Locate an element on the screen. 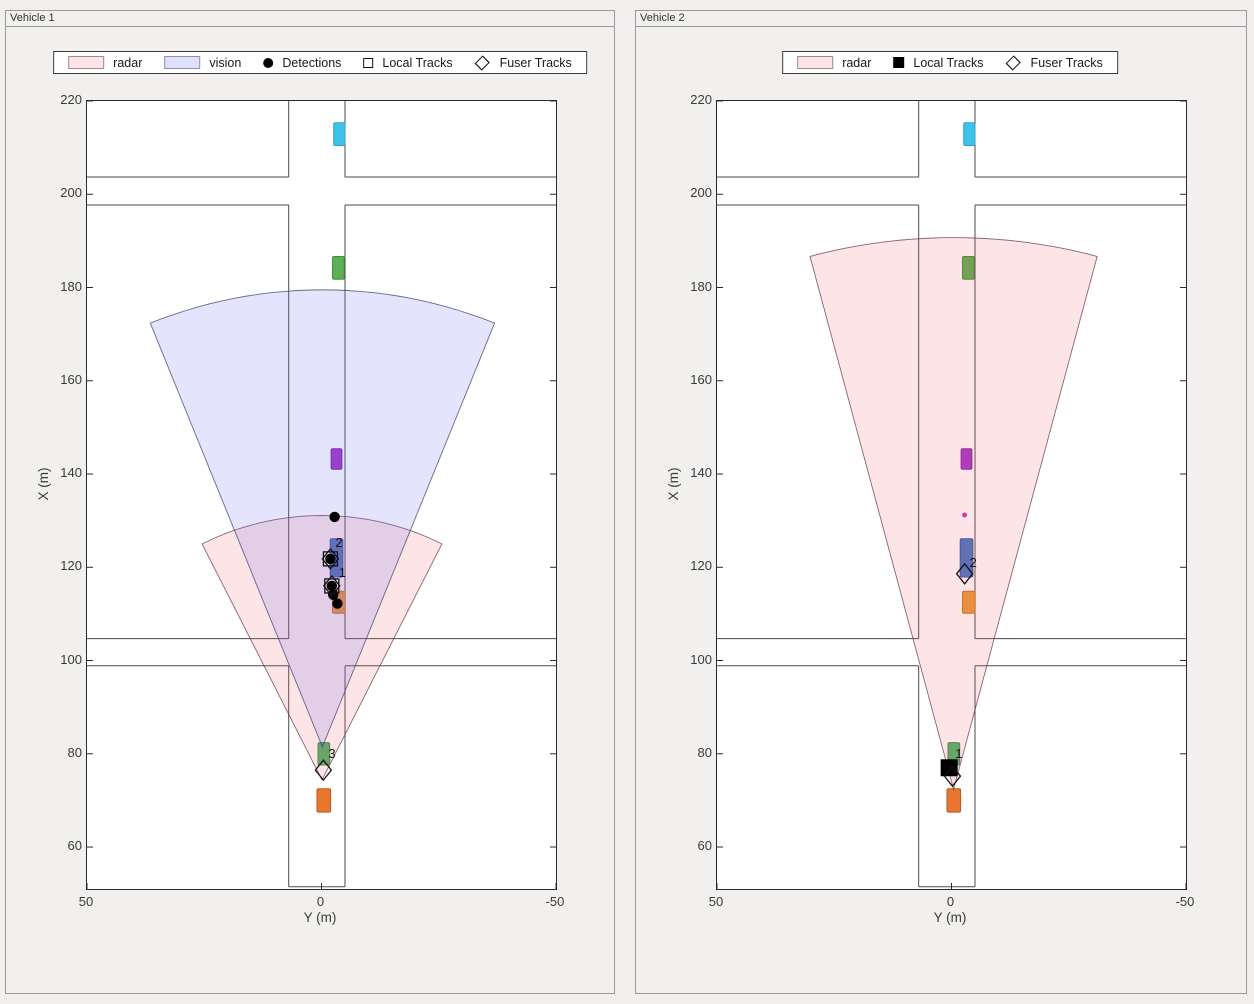 The image size is (1254, 1004). actor-truck-blue is located at coordinates (966, 558).